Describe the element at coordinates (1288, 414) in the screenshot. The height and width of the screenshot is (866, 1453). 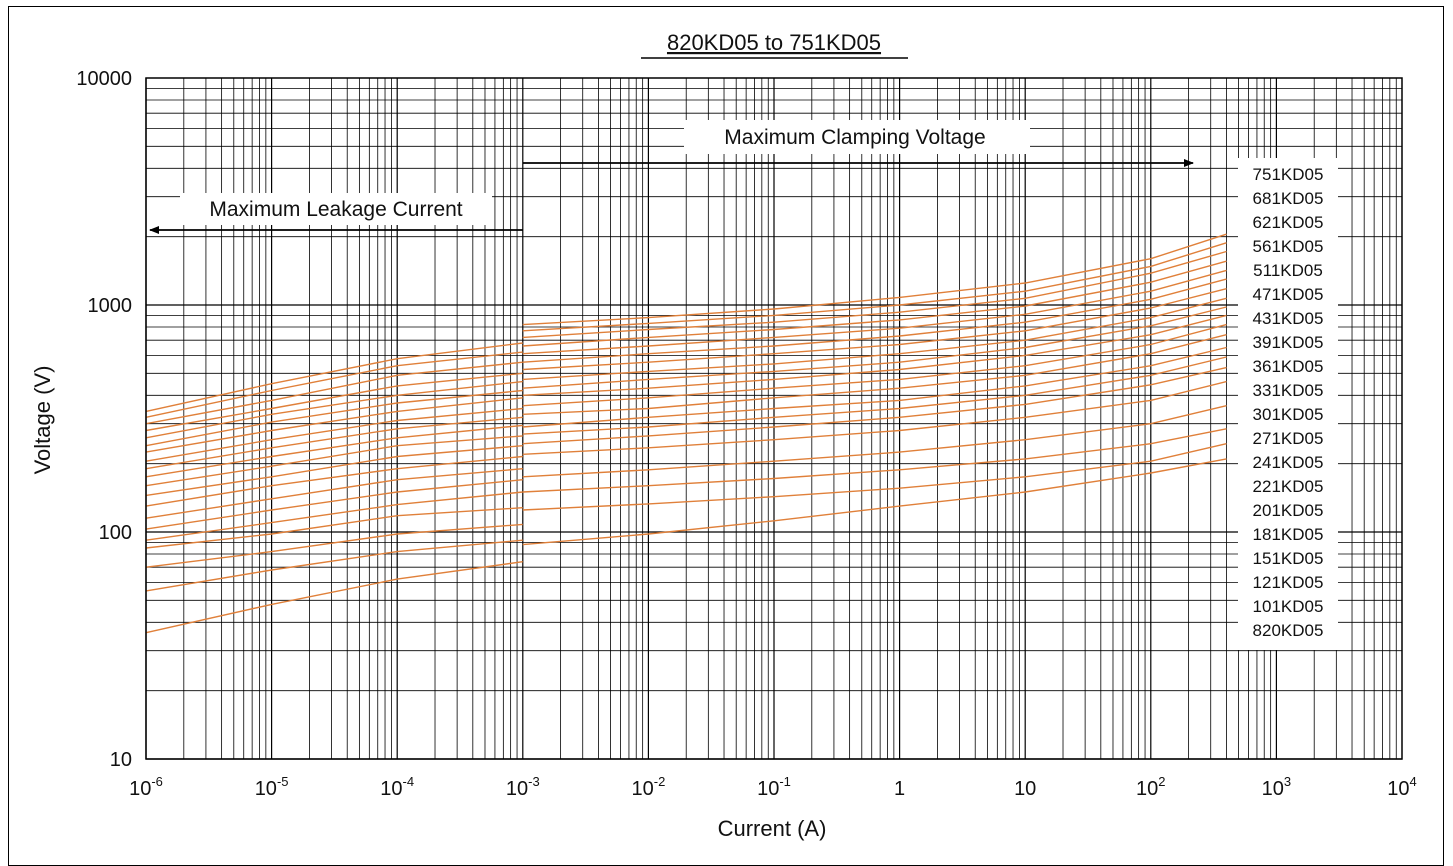
I see `legend-item: 301KD05` at that location.